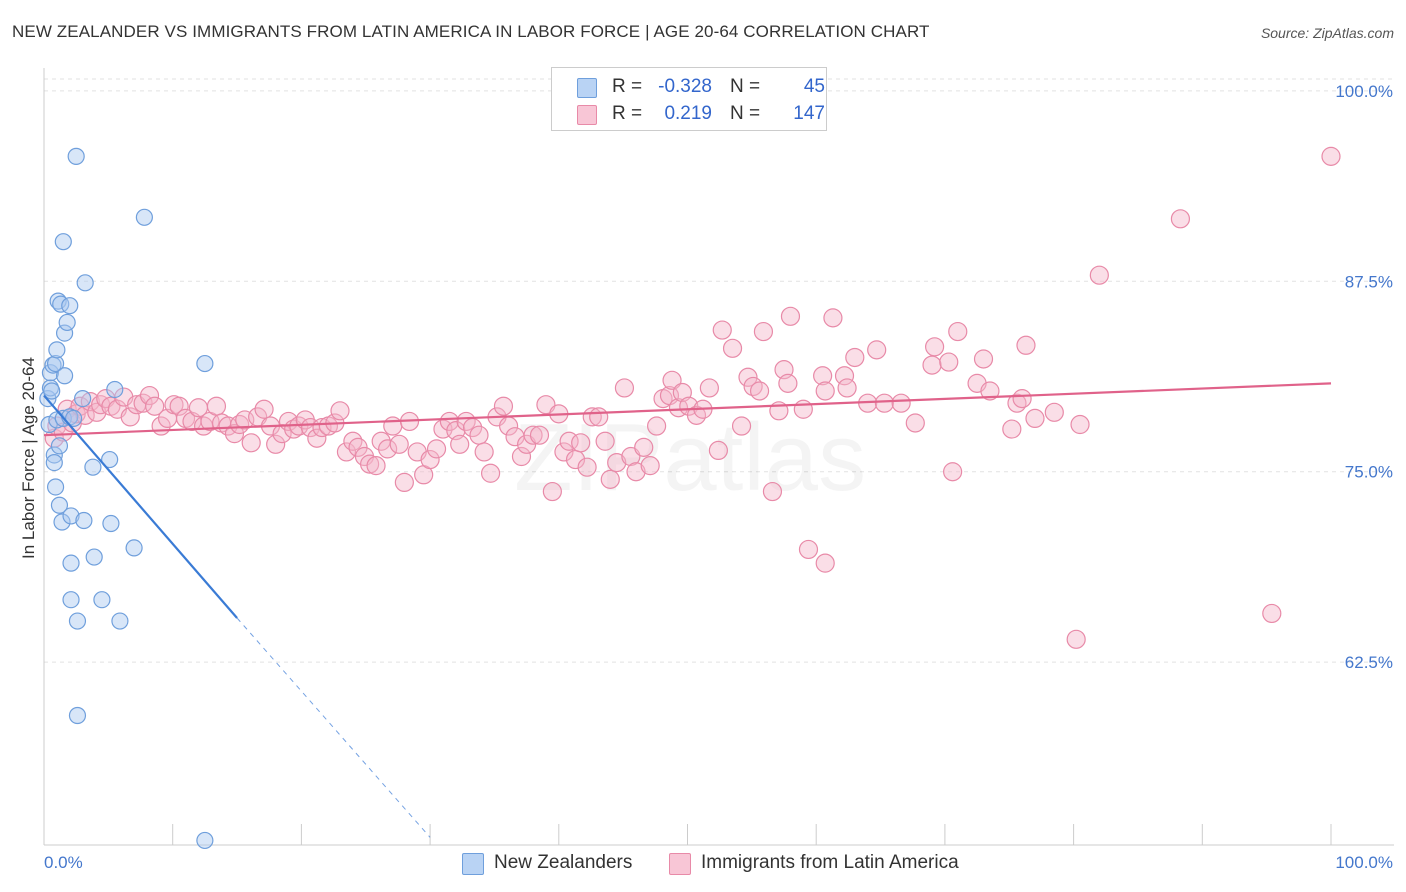 The height and width of the screenshot is (892, 1406). I want to click on x-tick-label: 100.0%, so click(1364, 862).